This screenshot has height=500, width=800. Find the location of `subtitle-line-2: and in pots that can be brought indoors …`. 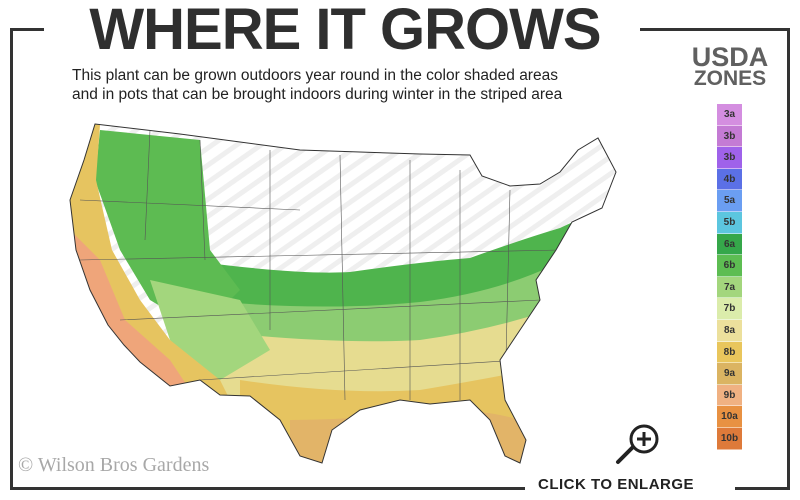

subtitle-line-2: and in pots that can be brought indoors … is located at coordinates (317, 94).